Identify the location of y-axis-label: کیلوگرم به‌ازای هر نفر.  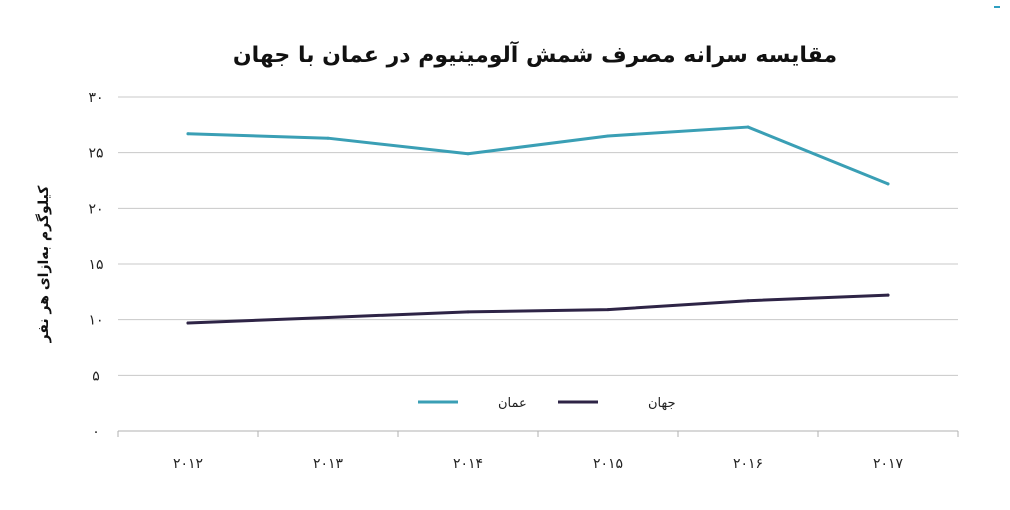
(43, 264).